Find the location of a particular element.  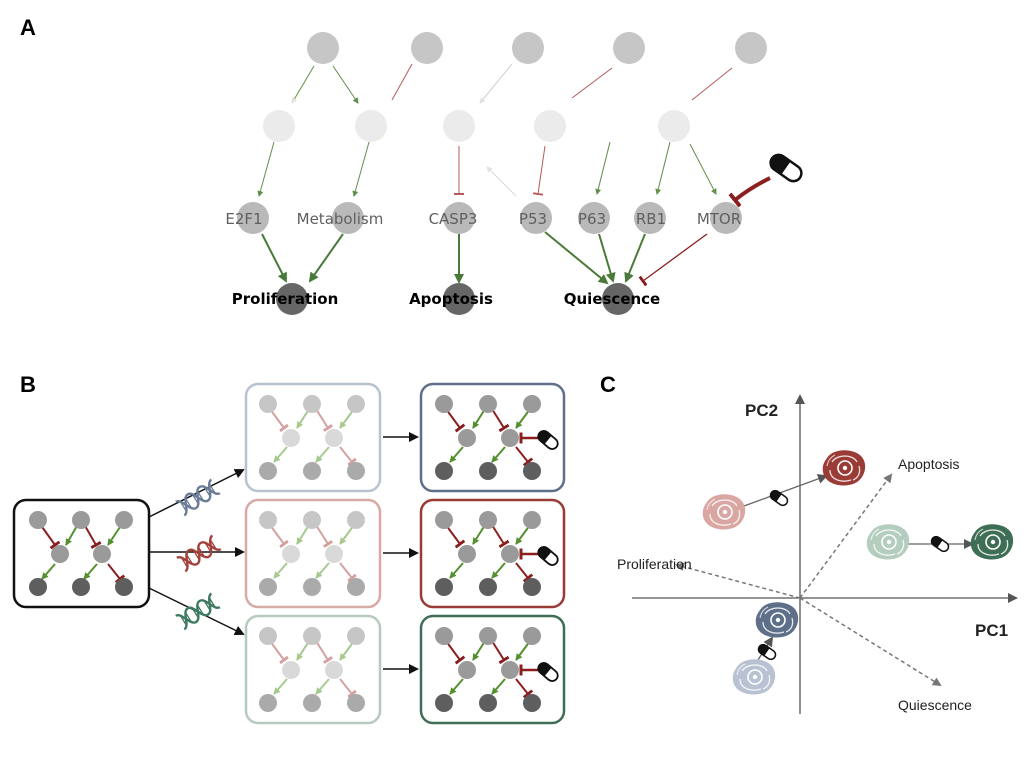

treated-network is located at coordinates (498, 437).